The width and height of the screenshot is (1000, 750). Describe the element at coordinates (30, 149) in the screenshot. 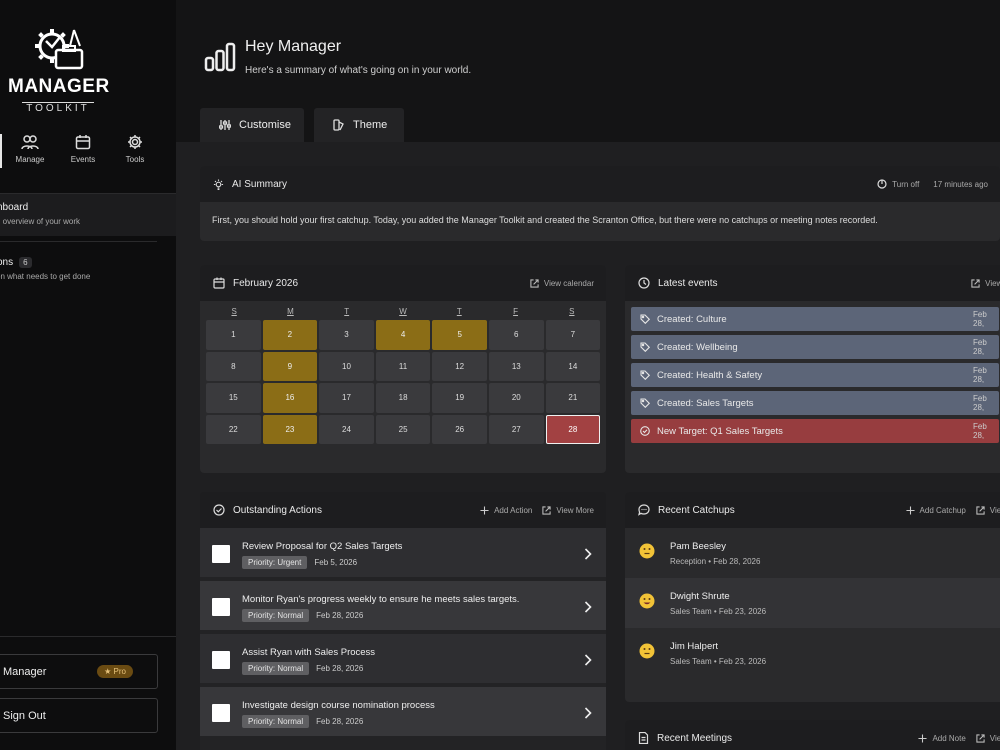

I see `nav-item-manage: Manage` at that location.